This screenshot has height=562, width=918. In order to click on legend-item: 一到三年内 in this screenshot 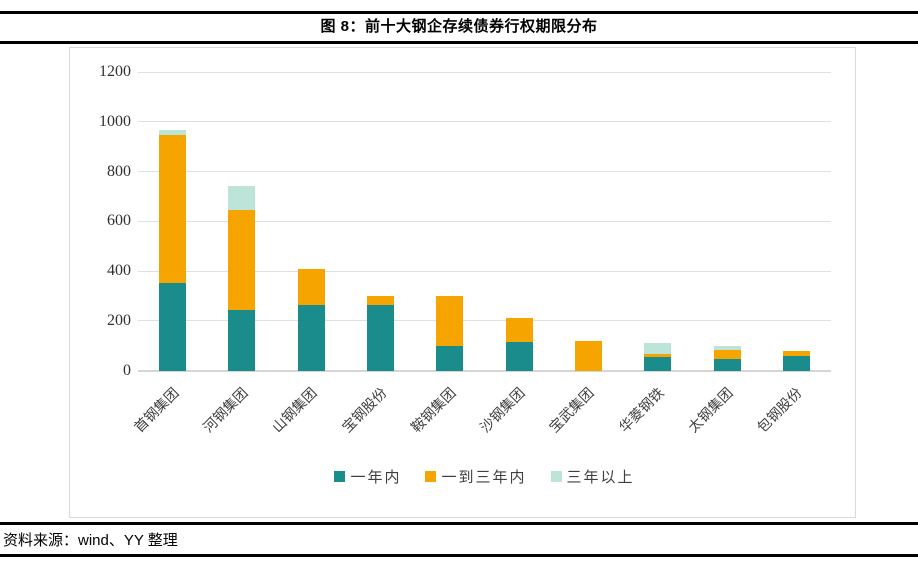, I will do `click(475, 476)`.